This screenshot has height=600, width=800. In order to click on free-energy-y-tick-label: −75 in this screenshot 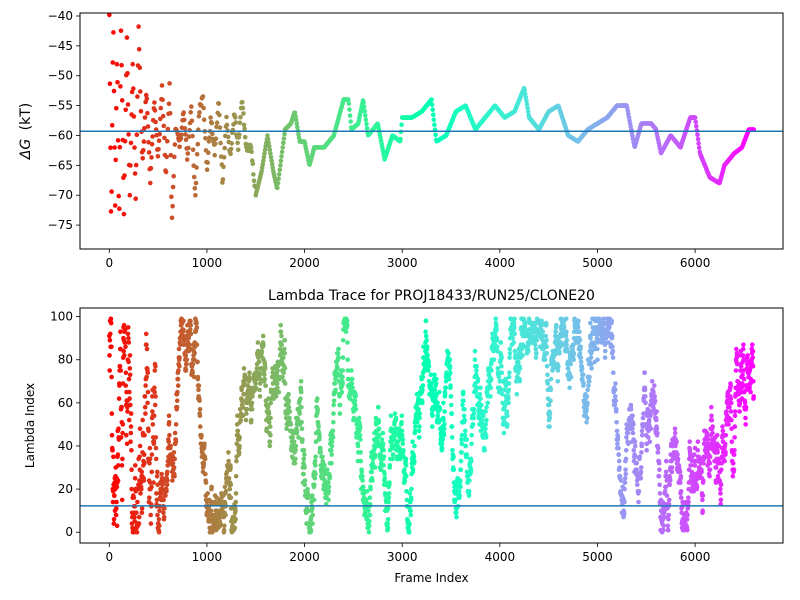, I will do `click(60, 225)`.